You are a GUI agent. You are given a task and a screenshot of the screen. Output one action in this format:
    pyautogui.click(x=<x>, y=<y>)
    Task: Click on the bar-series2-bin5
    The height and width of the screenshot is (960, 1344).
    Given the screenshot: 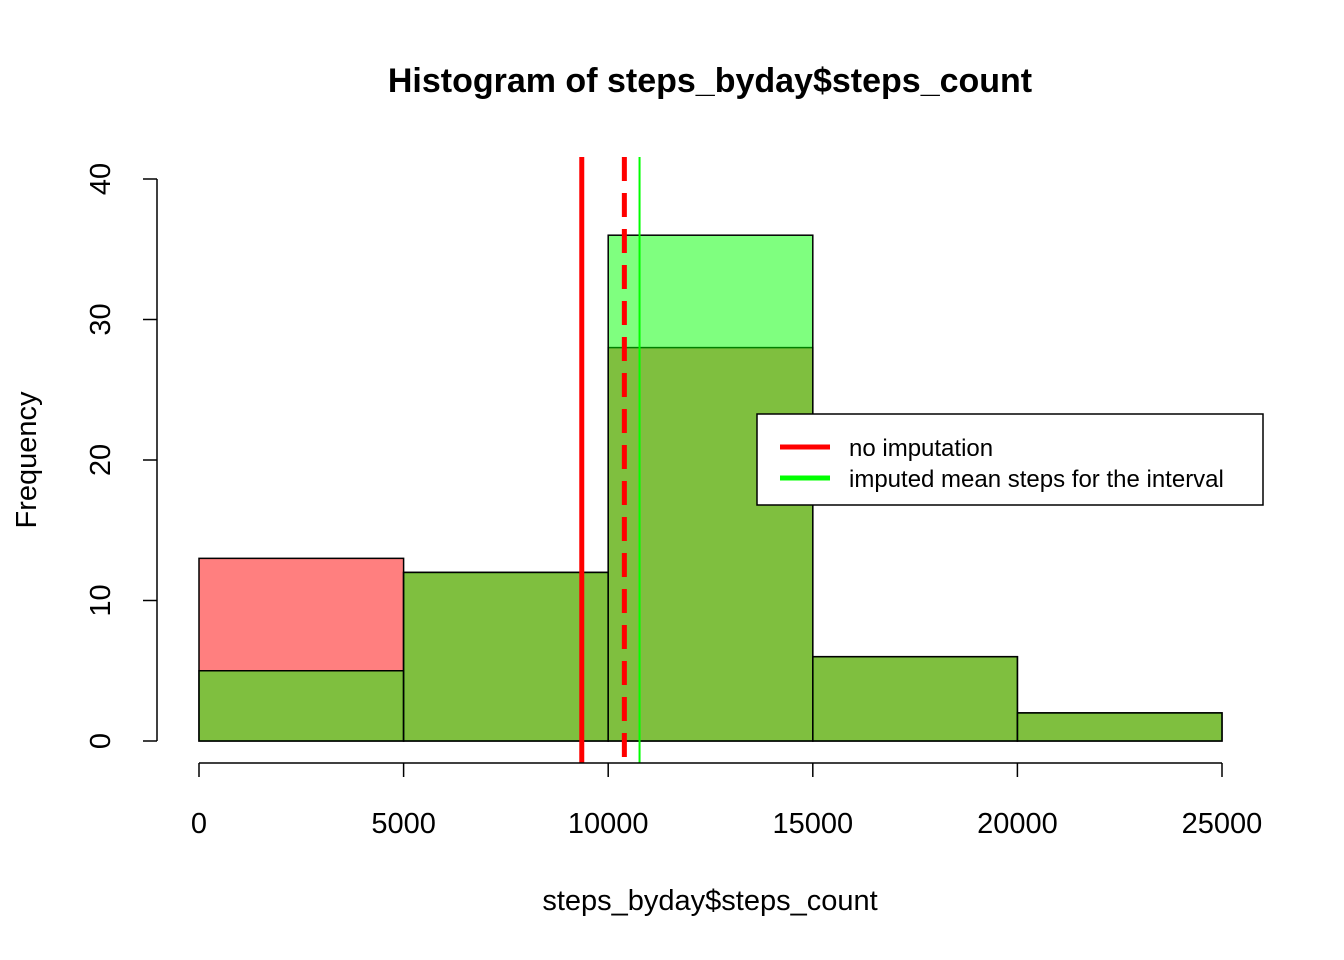 What is the action you would take?
    pyautogui.click(x=1119, y=727)
    